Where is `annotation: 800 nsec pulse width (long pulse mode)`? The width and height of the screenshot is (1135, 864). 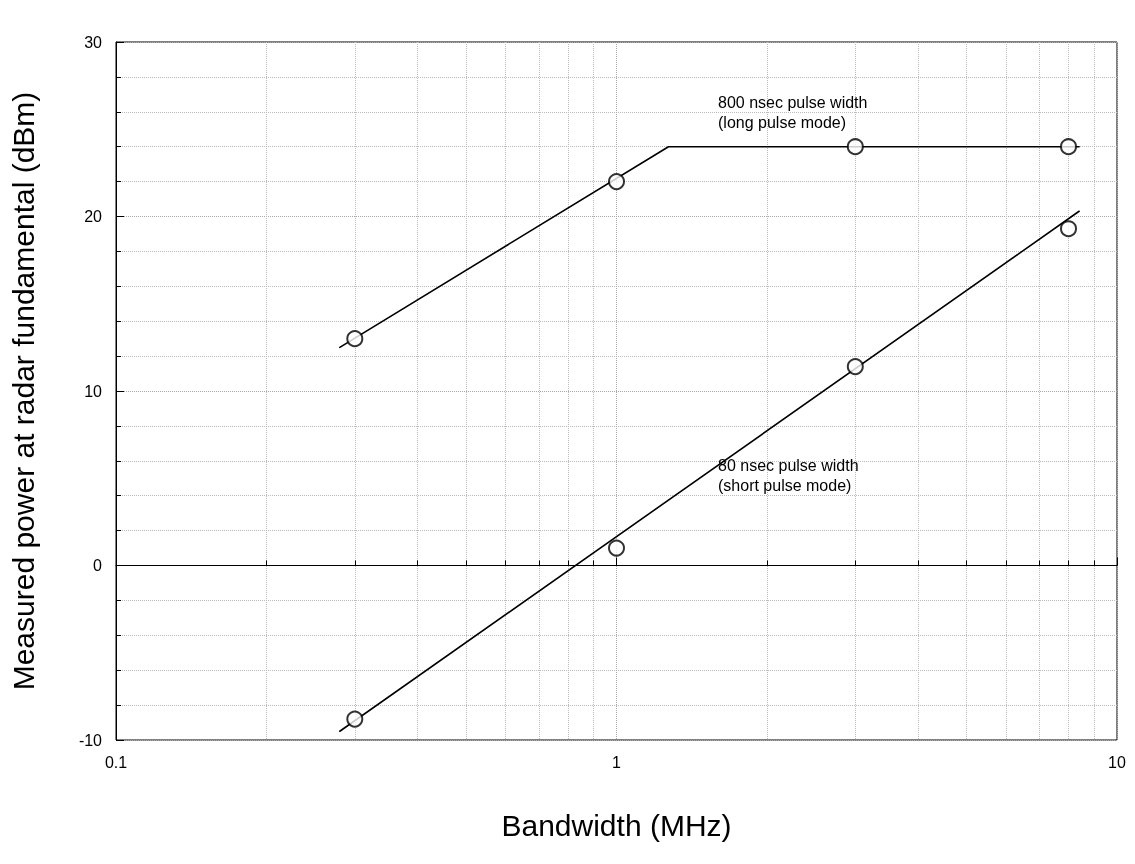
annotation: 800 nsec pulse width (long pulse mode) is located at coordinates (793, 112).